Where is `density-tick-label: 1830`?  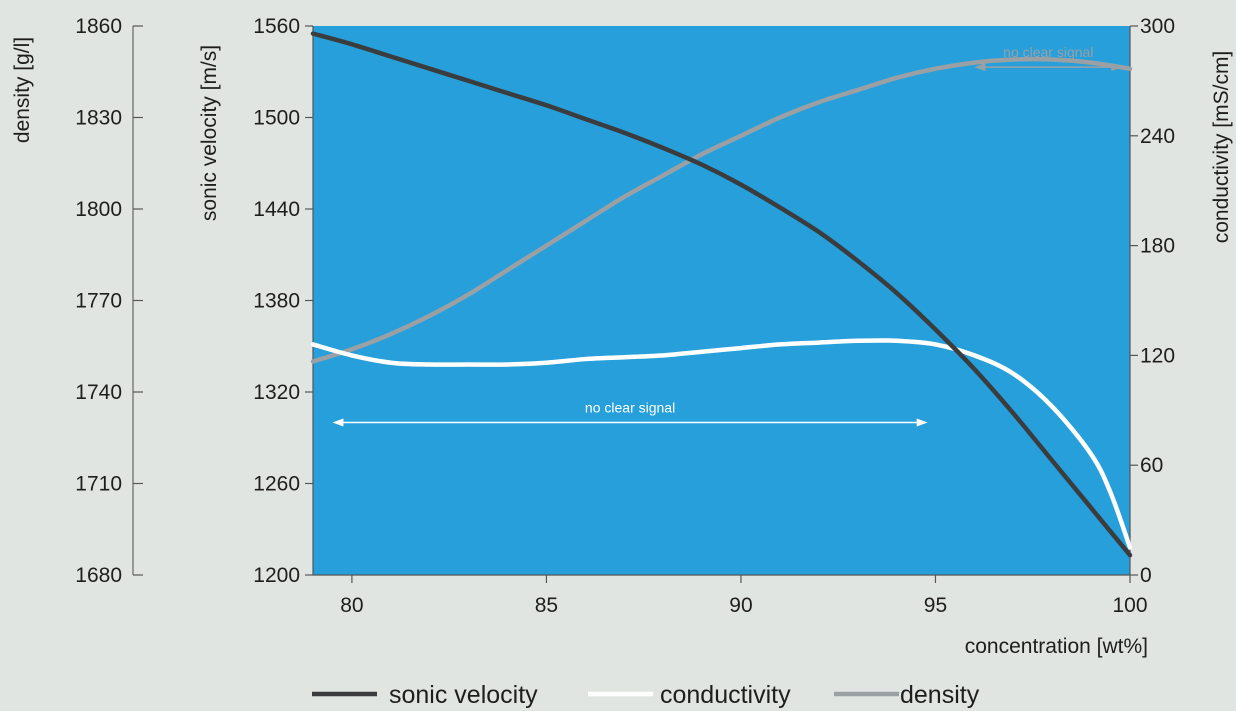
density-tick-label: 1830 is located at coordinates (98, 118).